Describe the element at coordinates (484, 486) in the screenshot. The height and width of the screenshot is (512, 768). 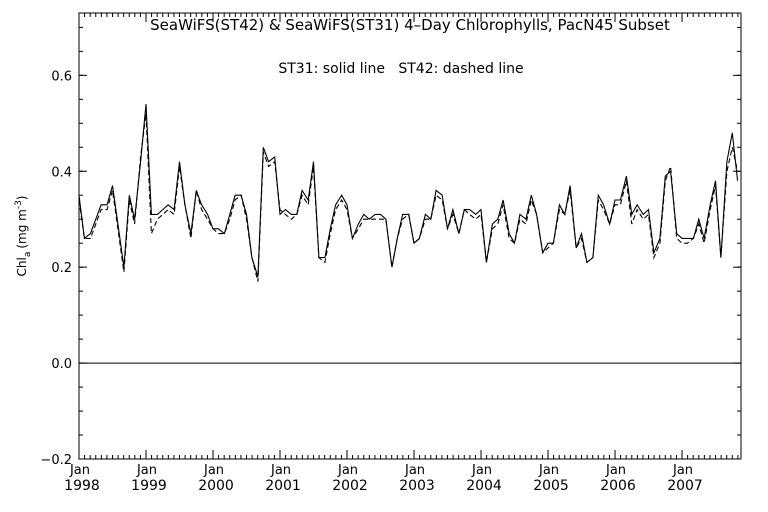
I see `x-tick-year-label: 2004` at that location.